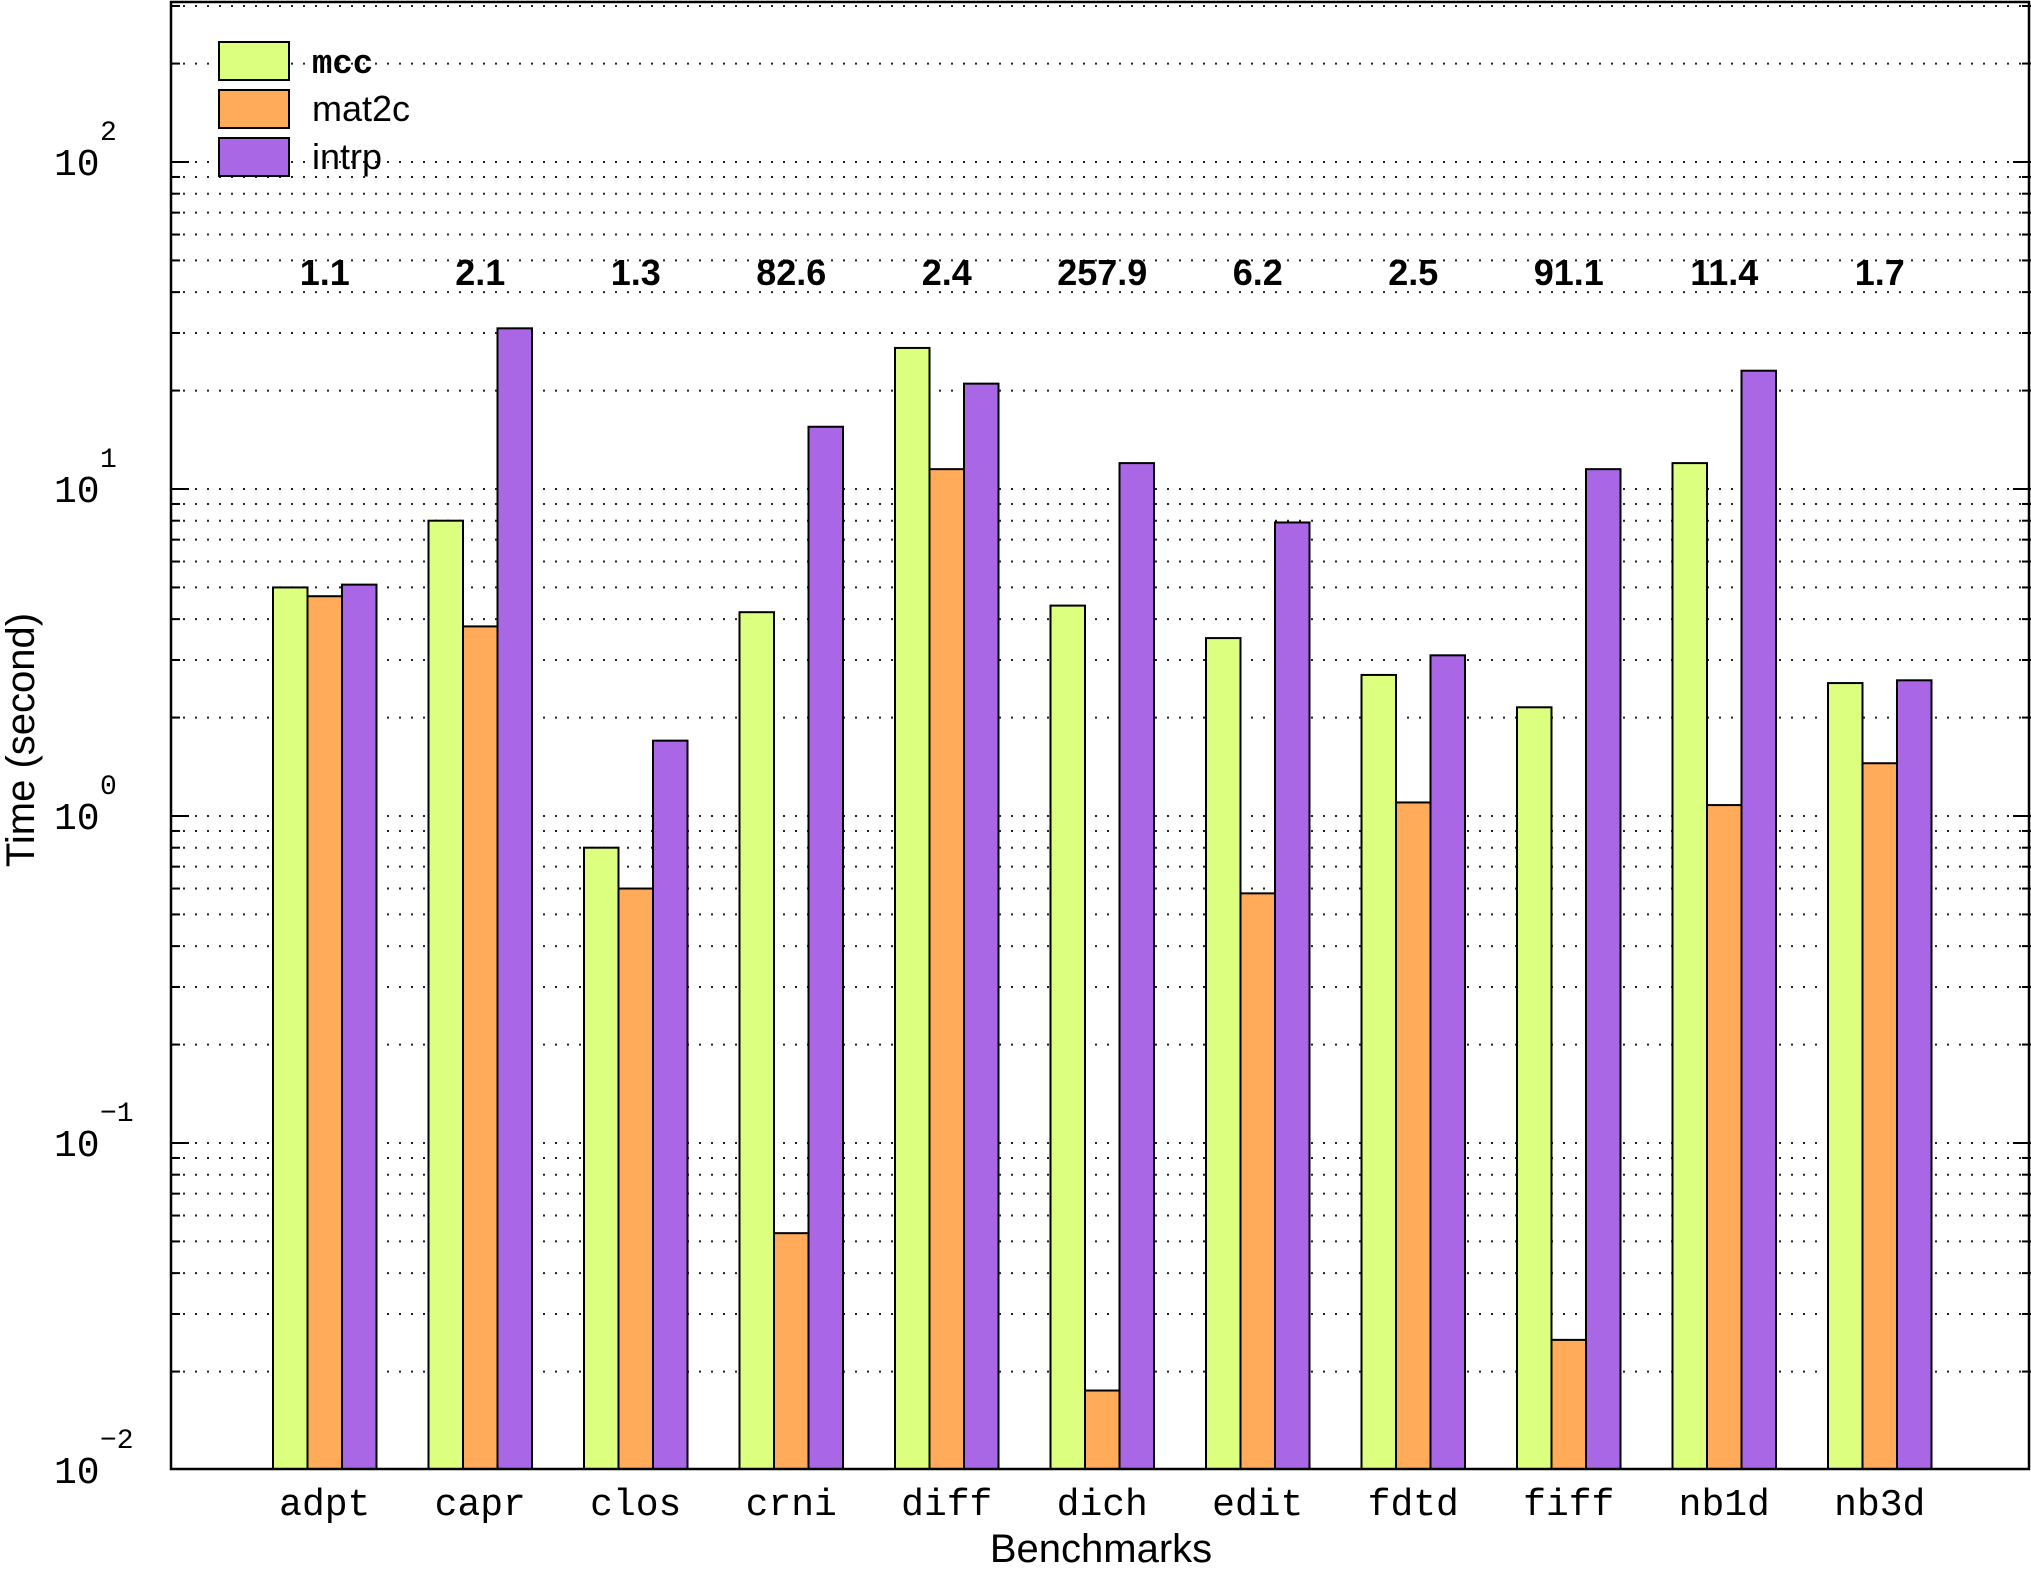 This screenshot has height=1569, width=2031. Describe the element at coordinates (981, 926) in the screenshot. I see `bar-intrp-diff` at that location.